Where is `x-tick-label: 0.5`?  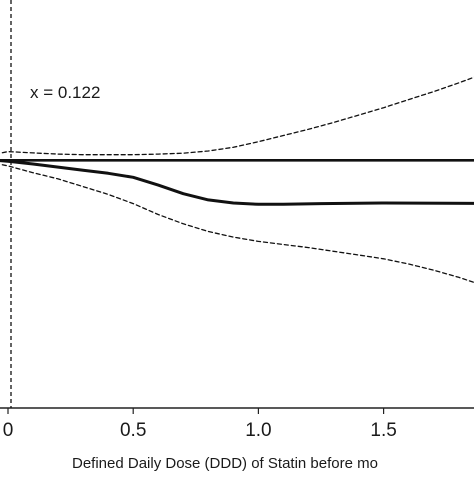
x-tick-label: 0.5 is located at coordinates (133, 430).